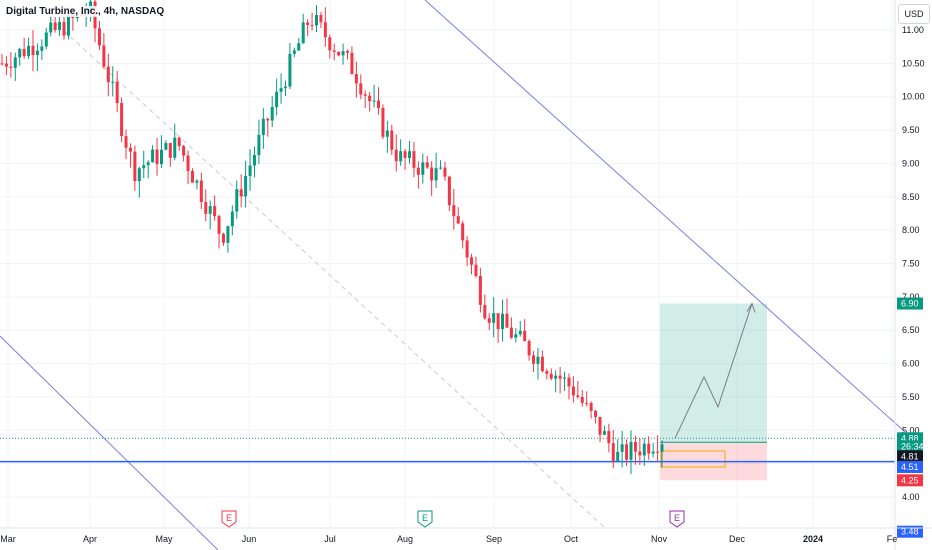 This screenshot has width=932, height=550. What do you see at coordinates (910, 438) in the screenshot?
I see `price-tag-label: 4.88` at bounding box center [910, 438].